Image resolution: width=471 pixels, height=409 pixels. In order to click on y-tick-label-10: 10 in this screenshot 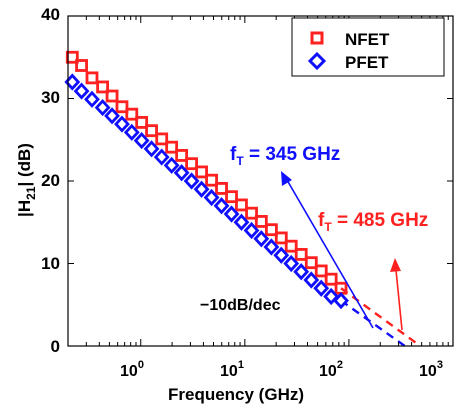, I will do `click(50, 263)`.